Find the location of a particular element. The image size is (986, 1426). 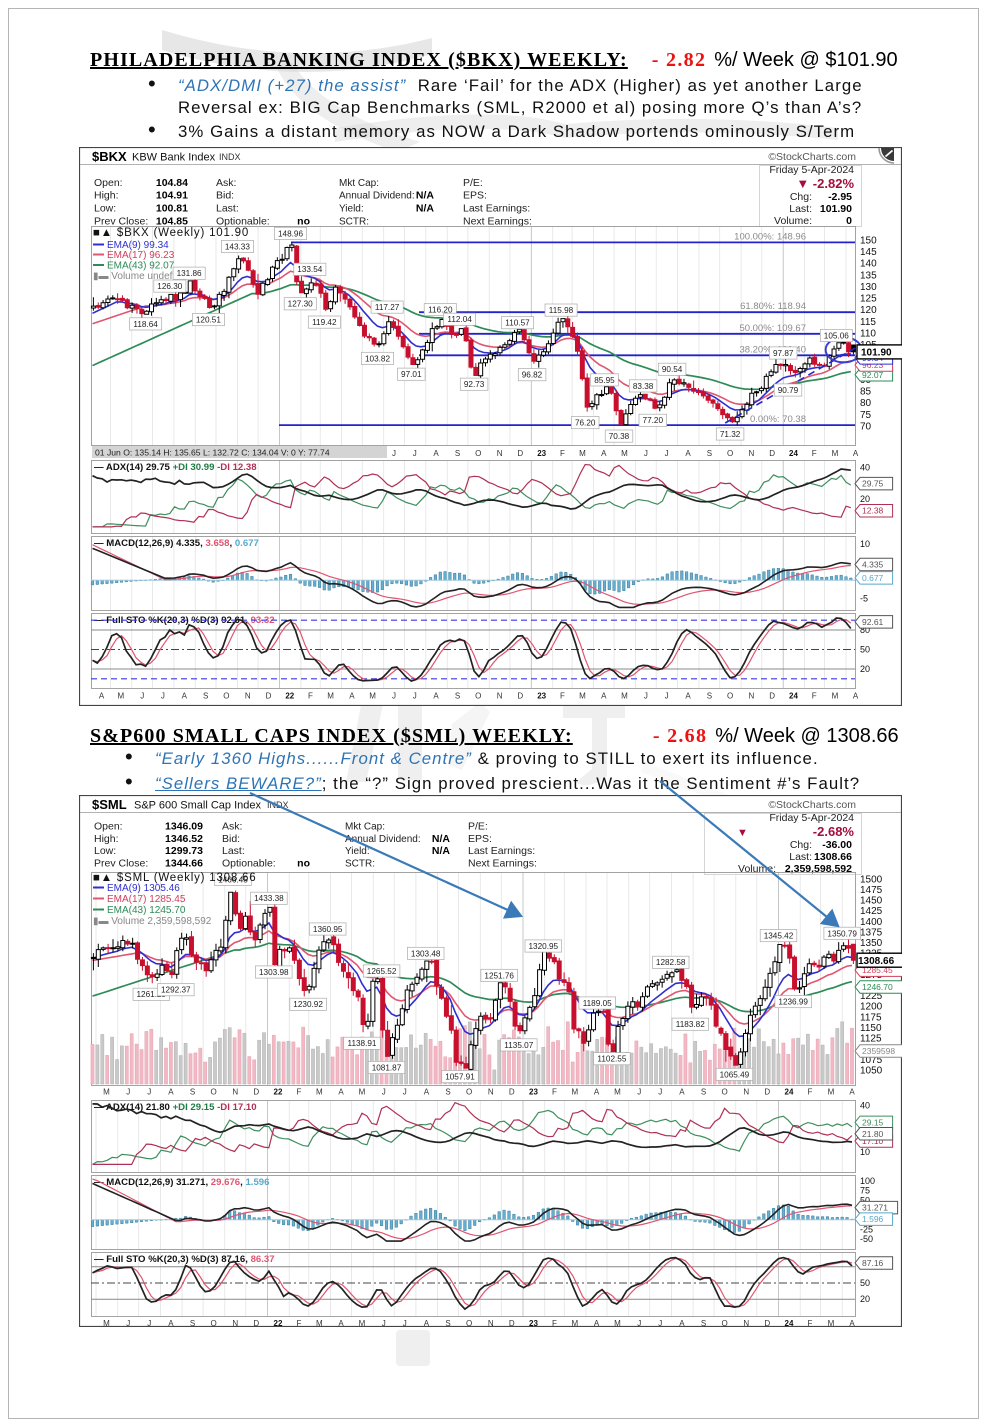

svg-text: ■▲ $SML (Weekly) 1308.66 is located at coordinates (174, 878).